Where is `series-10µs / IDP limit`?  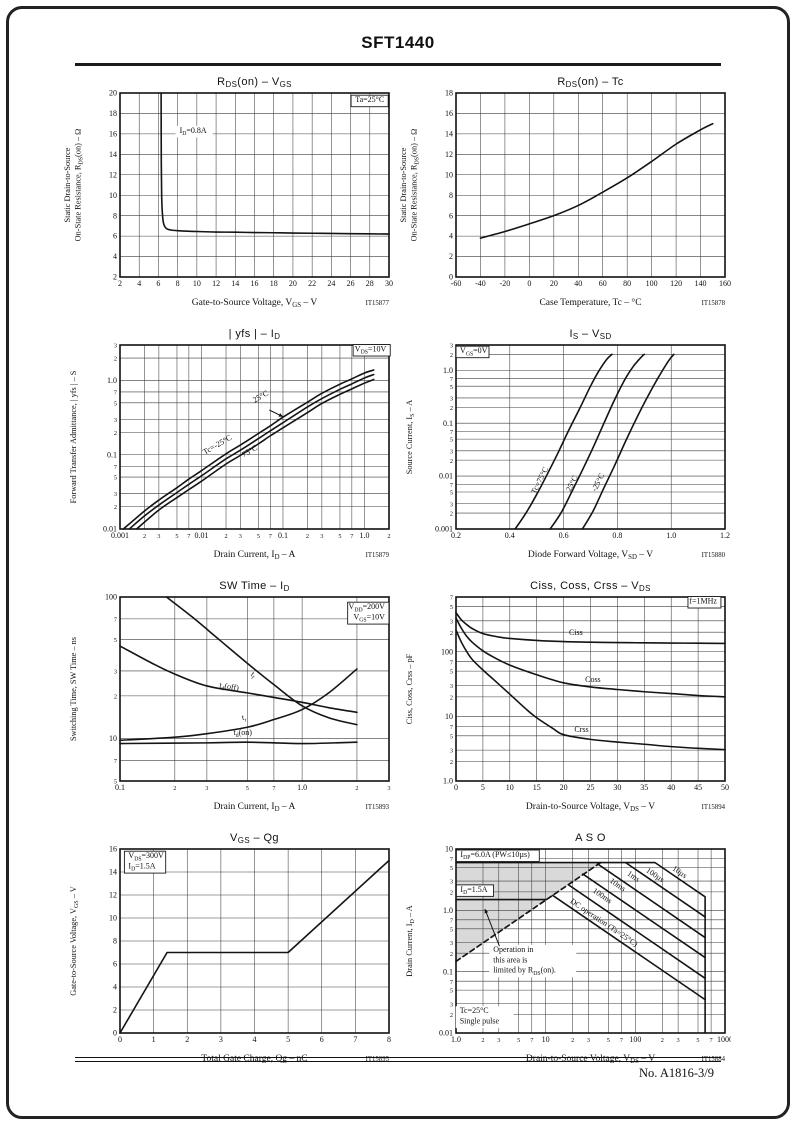 series-10µs / IDP limit is located at coordinates (580, 947).